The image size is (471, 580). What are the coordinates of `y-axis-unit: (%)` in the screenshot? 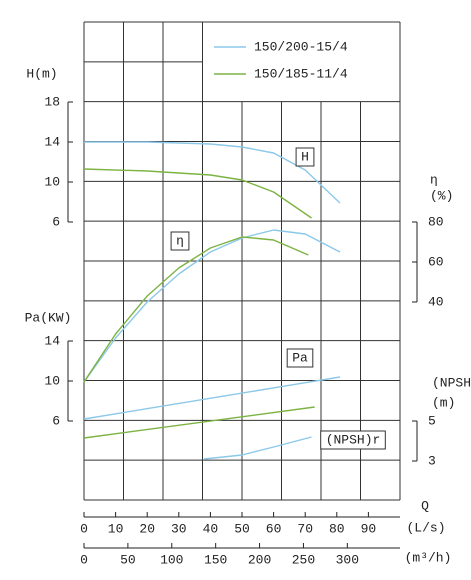 It's located at (441, 195).